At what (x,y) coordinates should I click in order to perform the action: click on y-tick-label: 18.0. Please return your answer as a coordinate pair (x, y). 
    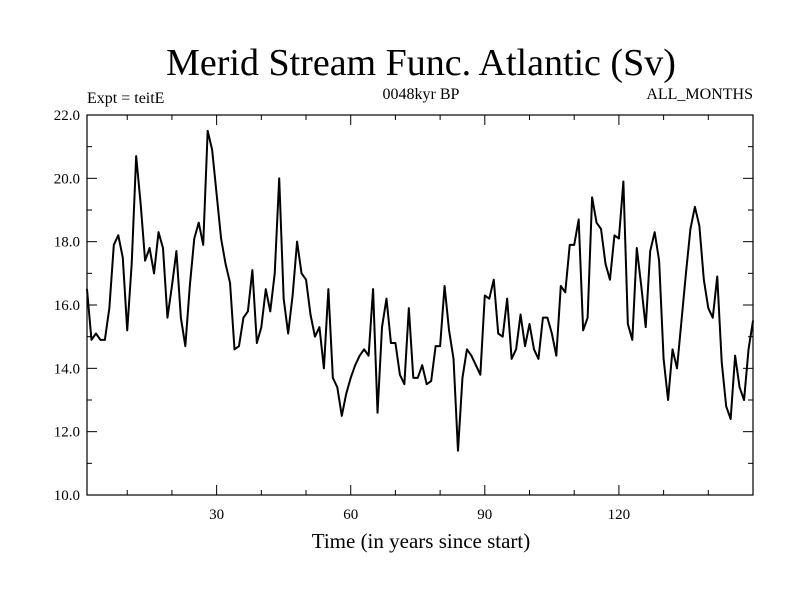
    Looking at the image, I should click on (67, 243).